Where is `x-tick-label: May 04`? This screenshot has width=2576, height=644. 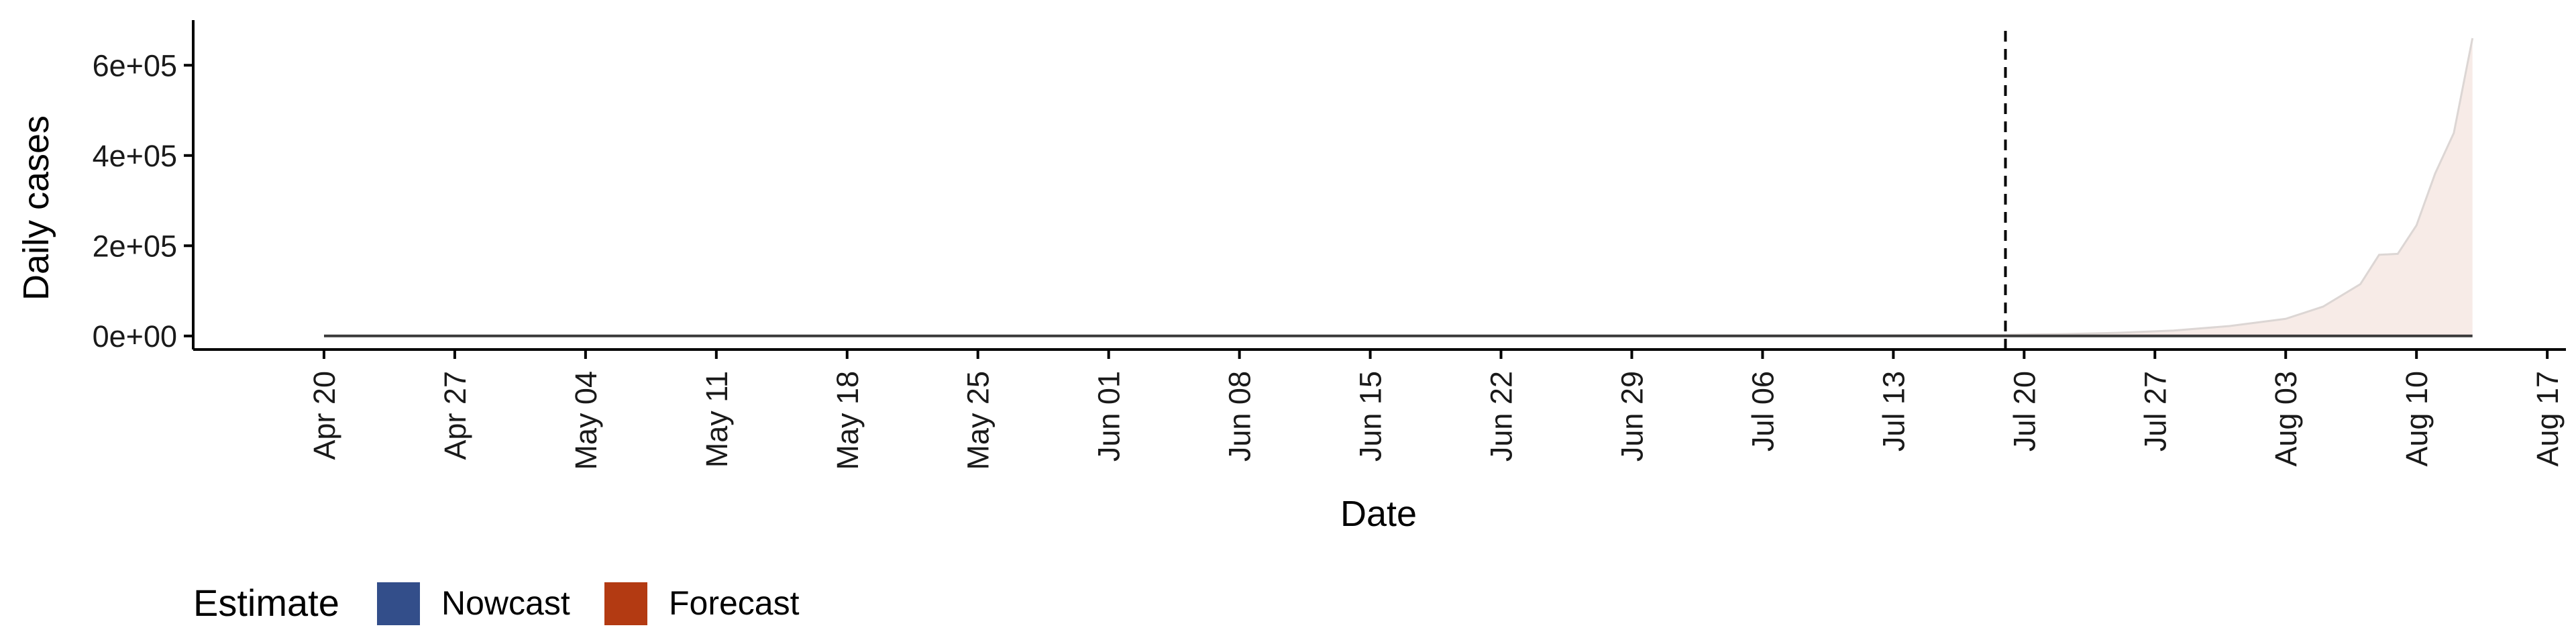 x-tick-label: May 04 is located at coordinates (586, 420).